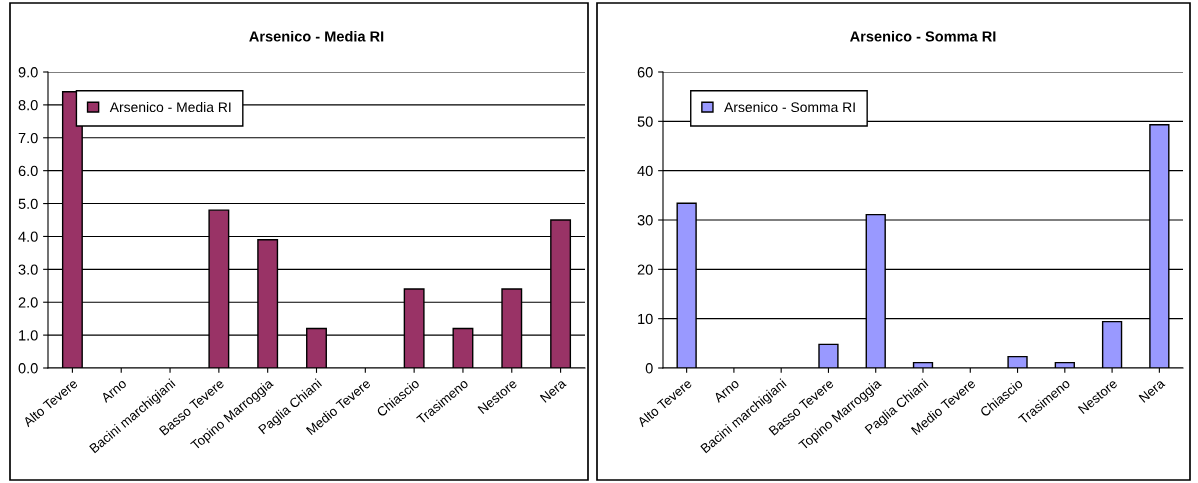  What do you see at coordinates (28, 269) in the screenshot?
I see `y-tick-label: 3.0` at bounding box center [28, 269].